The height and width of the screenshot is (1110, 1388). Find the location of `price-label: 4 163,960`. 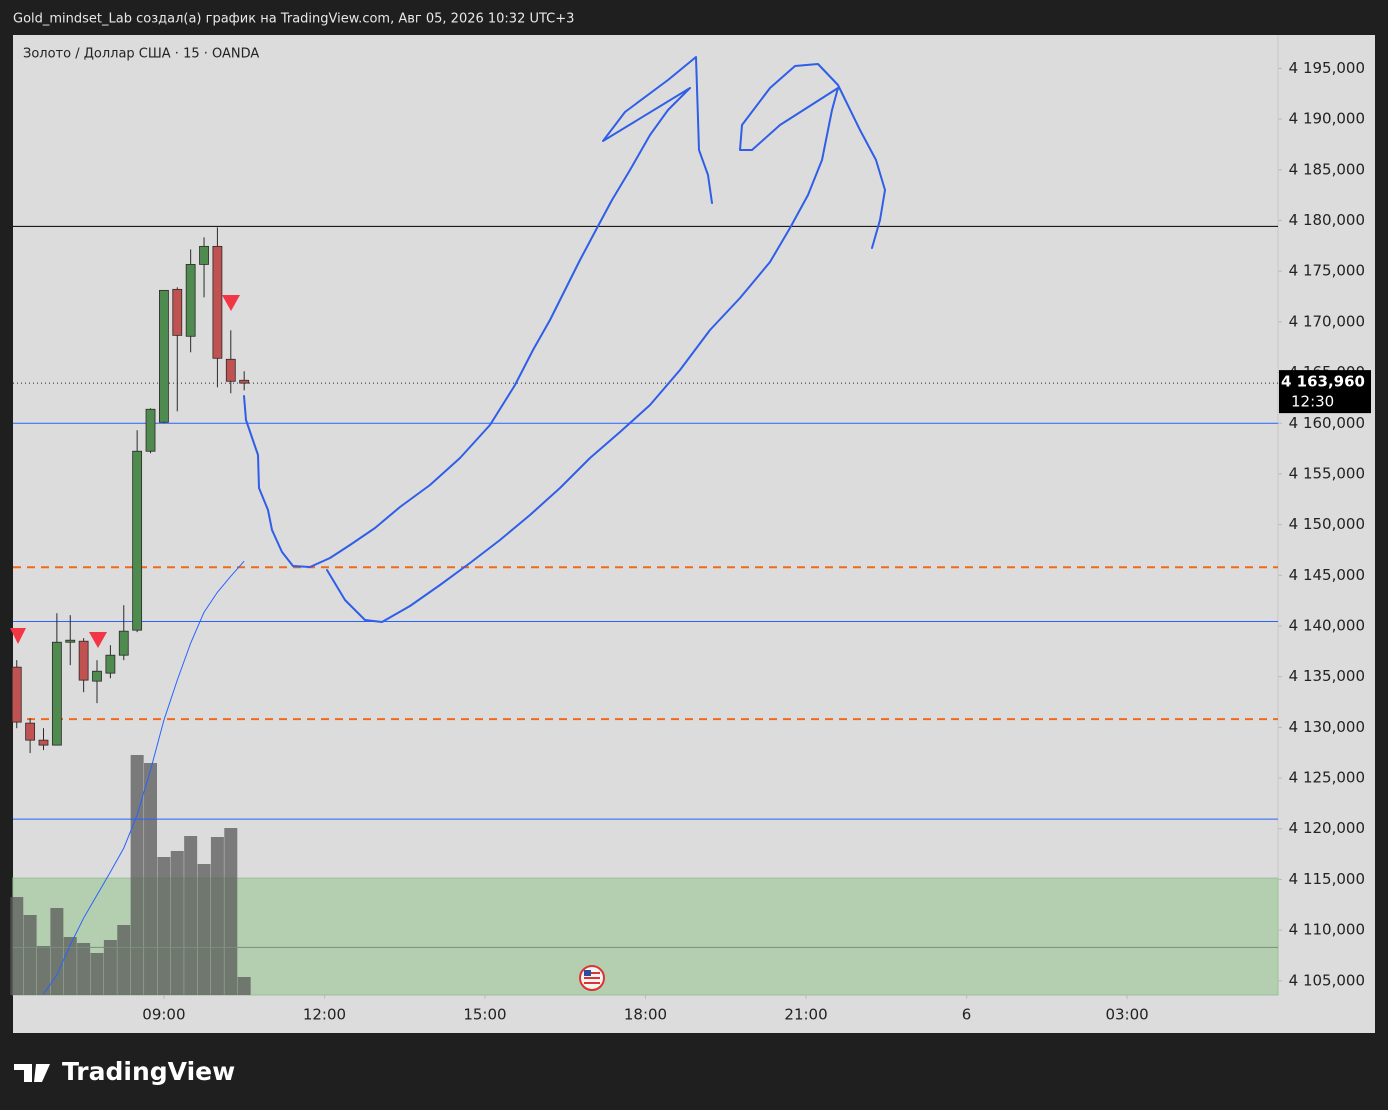

price-label: 4 163,960 is located at coordinates (1323, 382).